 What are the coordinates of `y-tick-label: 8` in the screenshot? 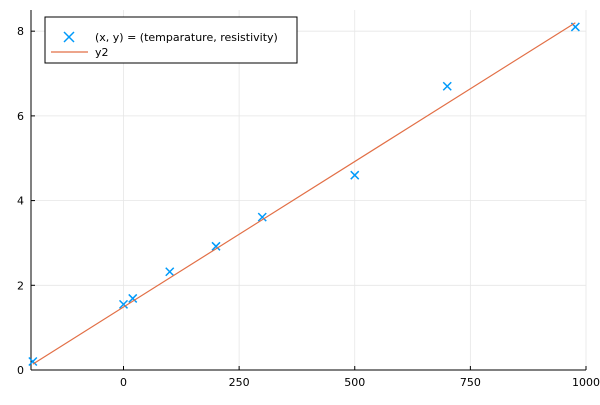 It's located at (20, 31).